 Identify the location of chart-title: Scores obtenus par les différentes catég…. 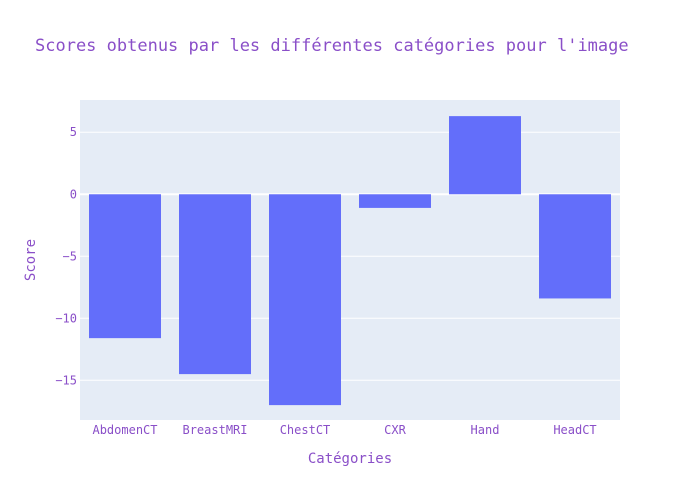
(332, 46).